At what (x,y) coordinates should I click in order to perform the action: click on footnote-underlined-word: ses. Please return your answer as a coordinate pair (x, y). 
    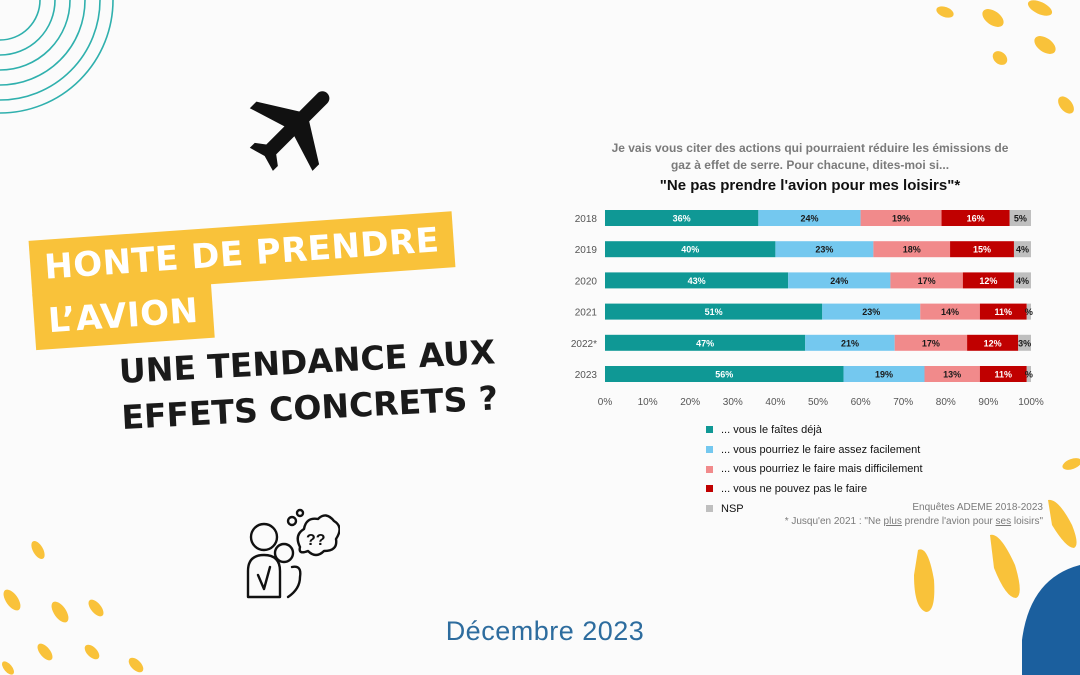
    Looking at the image, I should click on (1003, 521).